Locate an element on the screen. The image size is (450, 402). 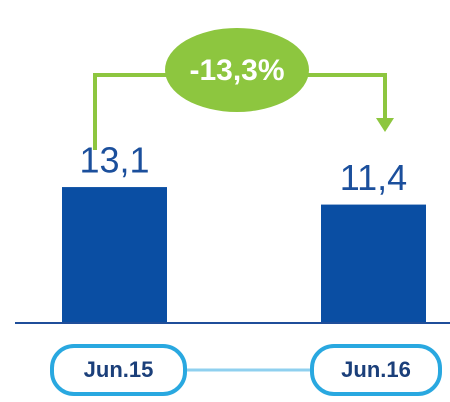
change-bubble is located at coordinates (237, 70).